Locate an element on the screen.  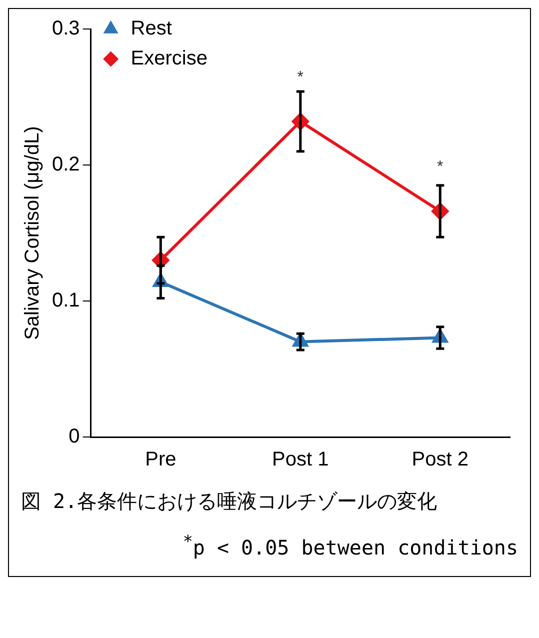
text: $^{*}$p < 0.05 between conditions is located at coordinates (350, 546).